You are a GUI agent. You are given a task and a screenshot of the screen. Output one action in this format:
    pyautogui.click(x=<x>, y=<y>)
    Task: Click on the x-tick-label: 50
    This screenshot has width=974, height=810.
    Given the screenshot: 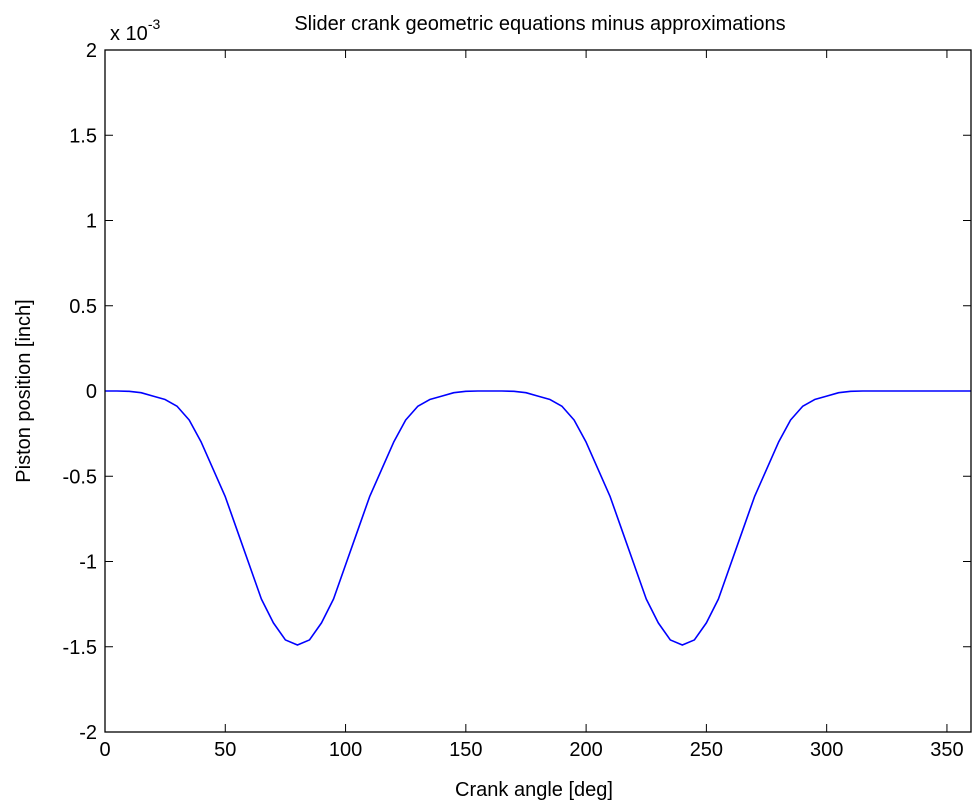 What is the action you would take?
    pyautogui.click(x=225, y=750)
    